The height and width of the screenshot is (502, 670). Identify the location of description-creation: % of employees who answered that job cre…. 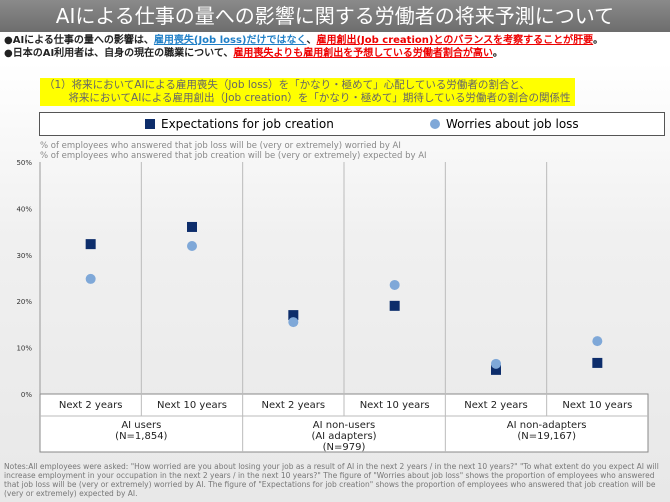
(233, 156).